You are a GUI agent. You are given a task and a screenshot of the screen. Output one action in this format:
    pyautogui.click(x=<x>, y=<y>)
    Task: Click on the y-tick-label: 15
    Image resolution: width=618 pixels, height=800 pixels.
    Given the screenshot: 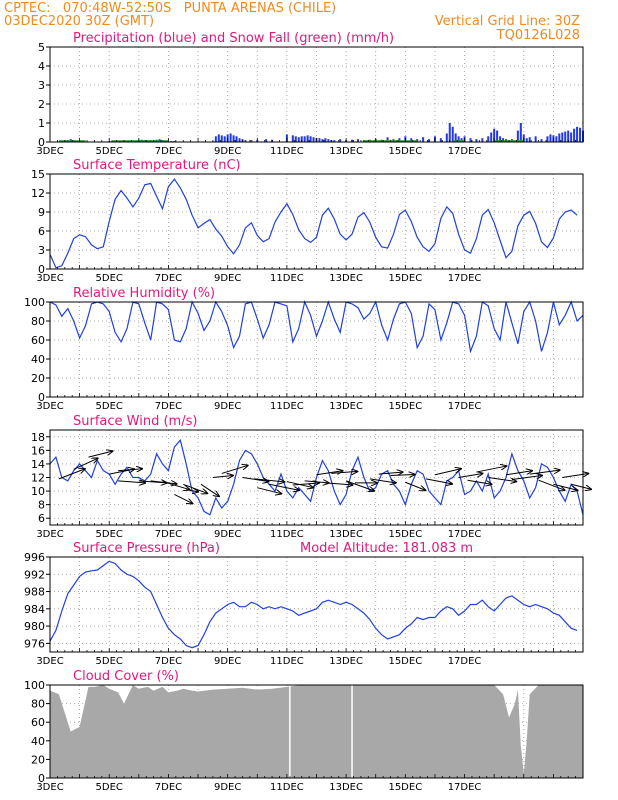 What is the action you would take?
    pyautogui.click(x=38, y=174)
    